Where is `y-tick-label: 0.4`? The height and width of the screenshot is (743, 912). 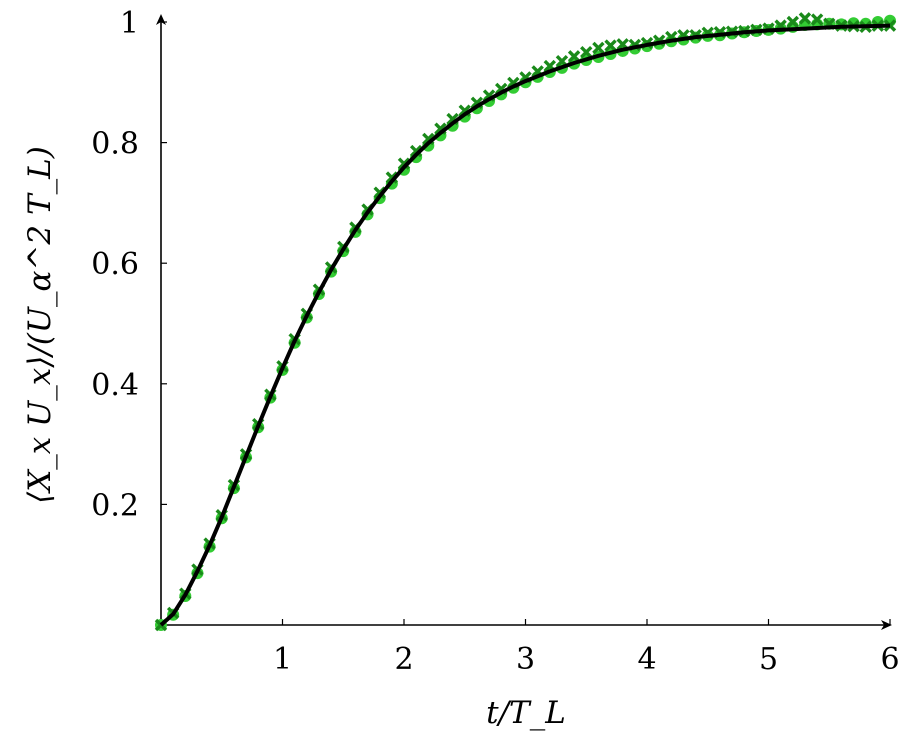 y-tick-label: 0.4 is located at coordinates (115, 385).